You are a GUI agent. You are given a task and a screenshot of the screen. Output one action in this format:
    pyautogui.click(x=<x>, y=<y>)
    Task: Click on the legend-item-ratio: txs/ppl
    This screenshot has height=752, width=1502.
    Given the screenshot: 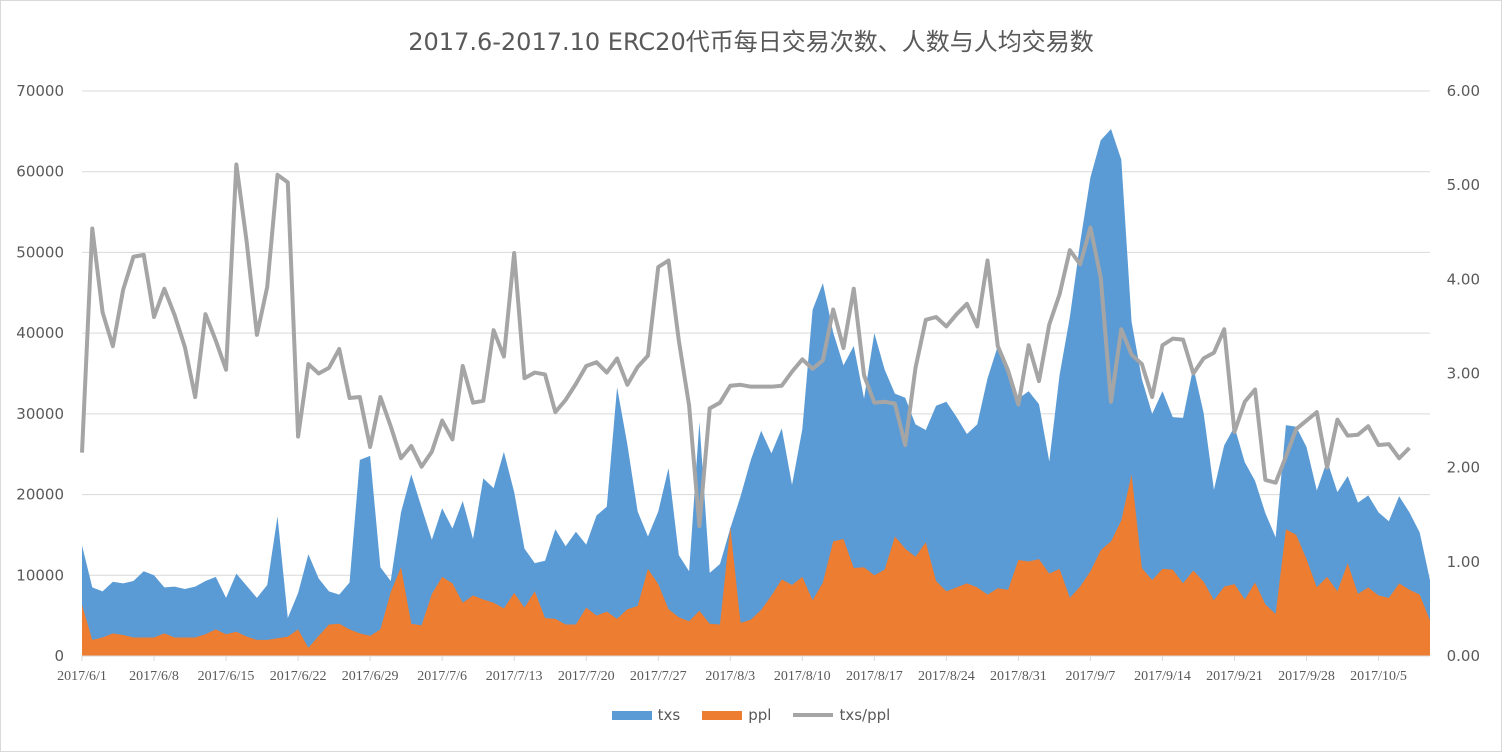 What is the action you would take?
    pyautogui.click(x=841, y=715)
    